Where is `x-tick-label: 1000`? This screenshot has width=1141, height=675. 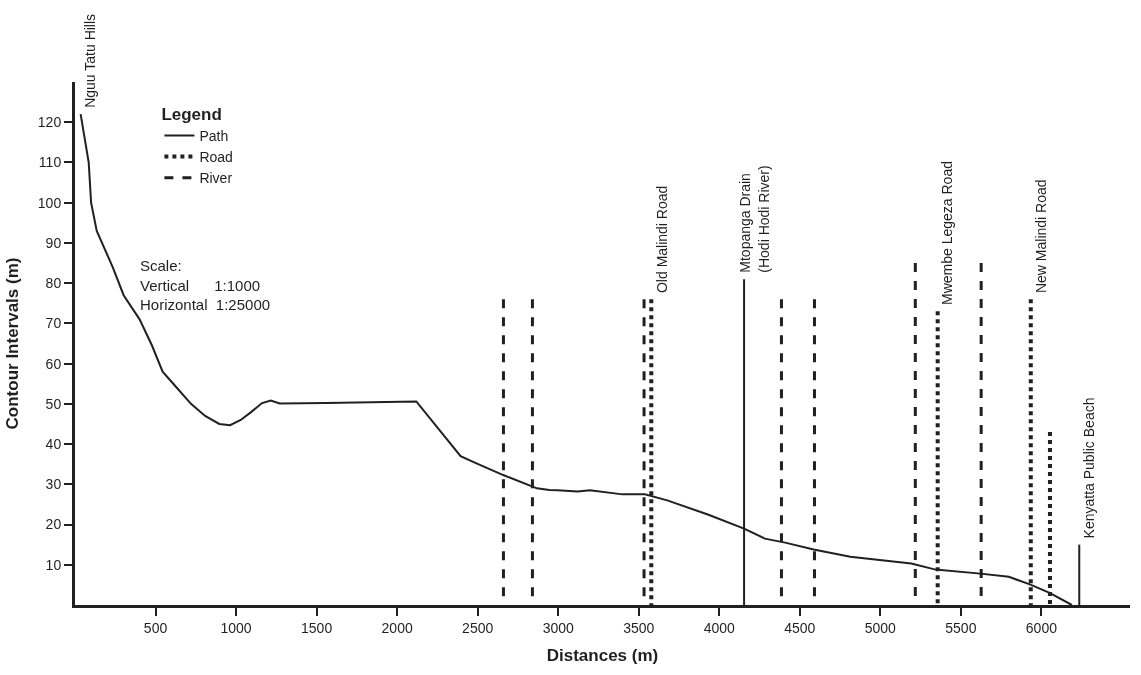 x-tick-label: 1000 is located at coordinates (236, 627).